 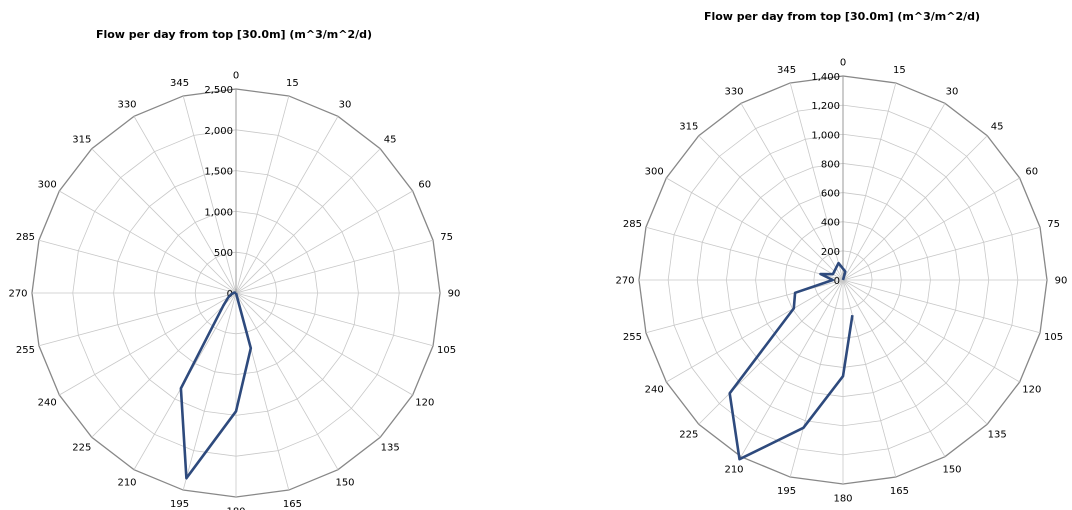 I want to click on angle-tick-label: 255, so click(x=25, y=350).